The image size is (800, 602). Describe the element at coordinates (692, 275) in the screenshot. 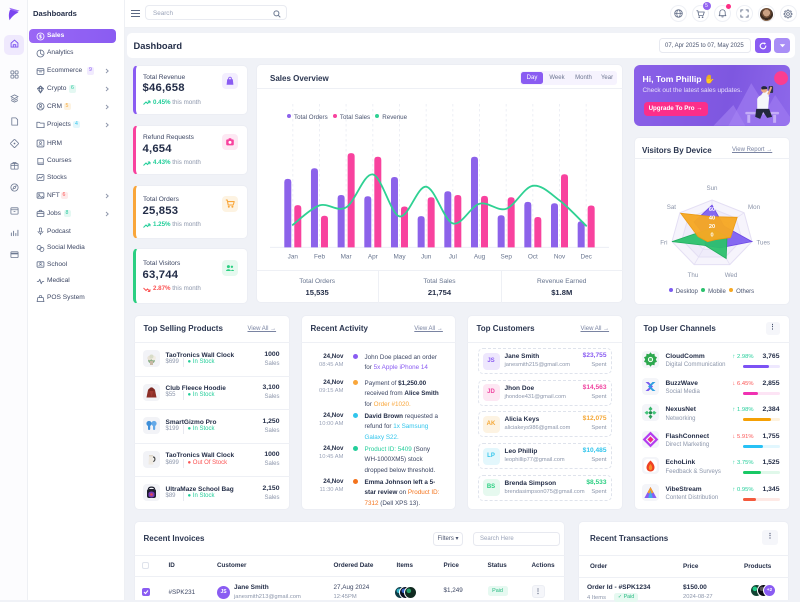

I see `svg-text: Thu` at that location.